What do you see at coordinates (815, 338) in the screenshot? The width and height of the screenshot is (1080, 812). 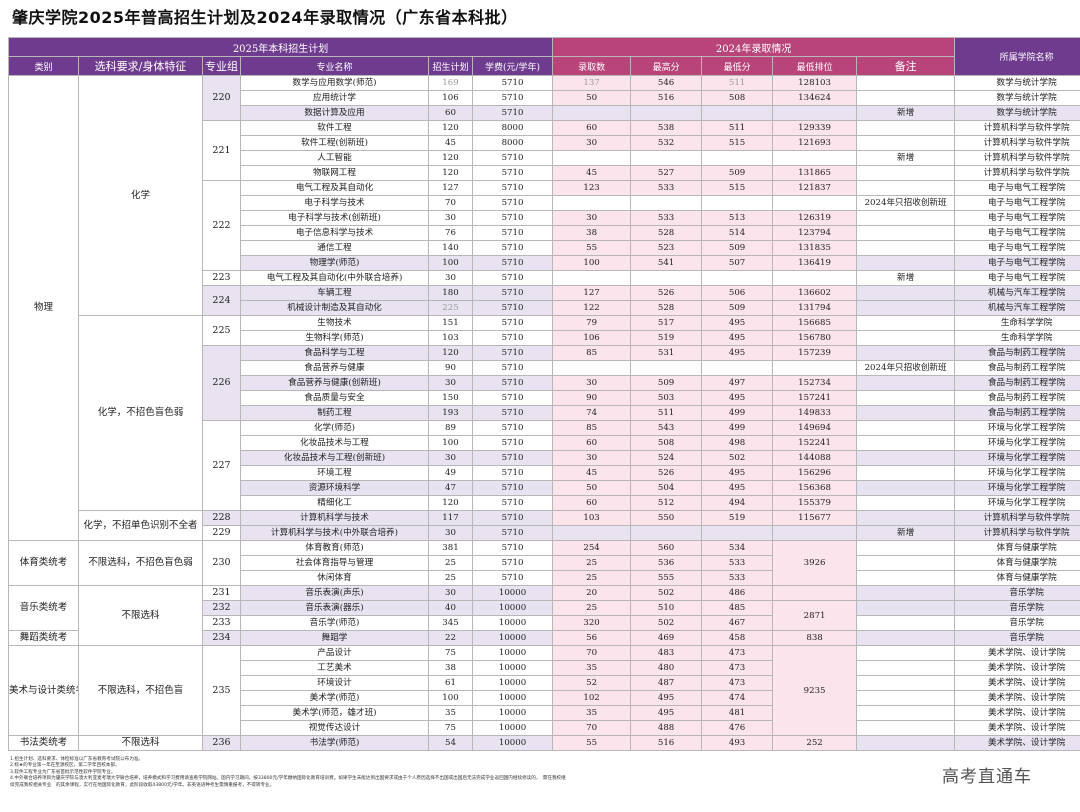 I see `min-rank: 156780` at bounding box center [815, 338].